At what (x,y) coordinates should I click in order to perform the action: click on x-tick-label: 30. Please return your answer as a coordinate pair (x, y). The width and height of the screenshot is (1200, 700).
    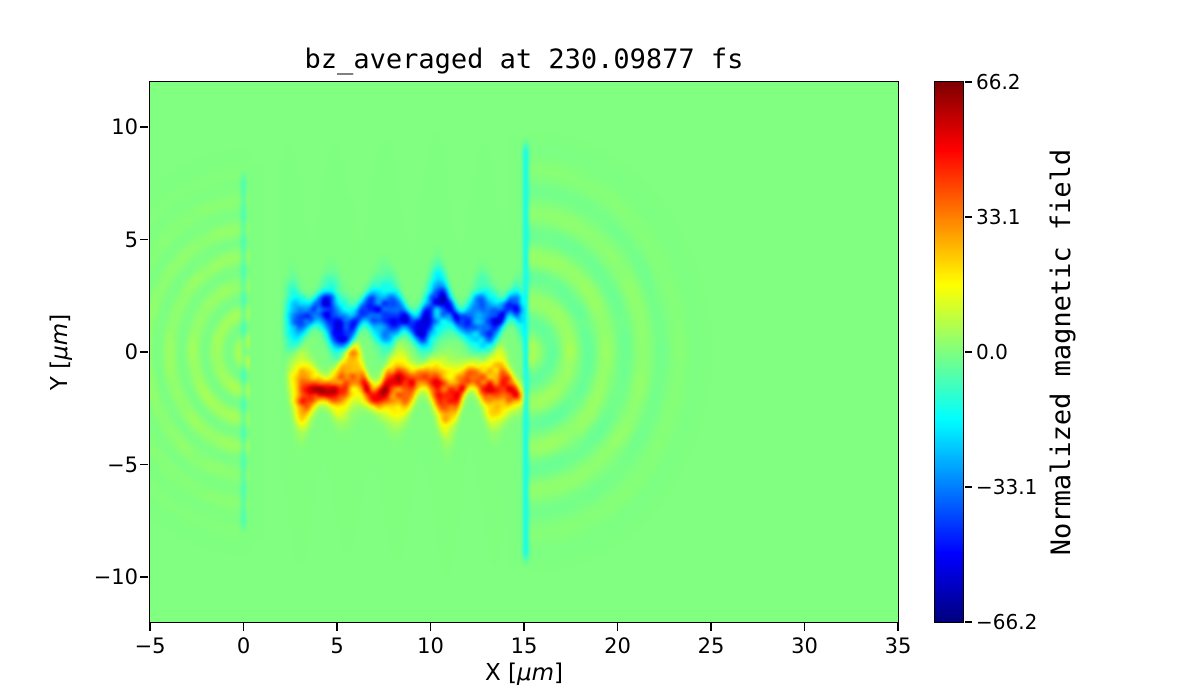
    Looking at the image, I should click on (804, 646).